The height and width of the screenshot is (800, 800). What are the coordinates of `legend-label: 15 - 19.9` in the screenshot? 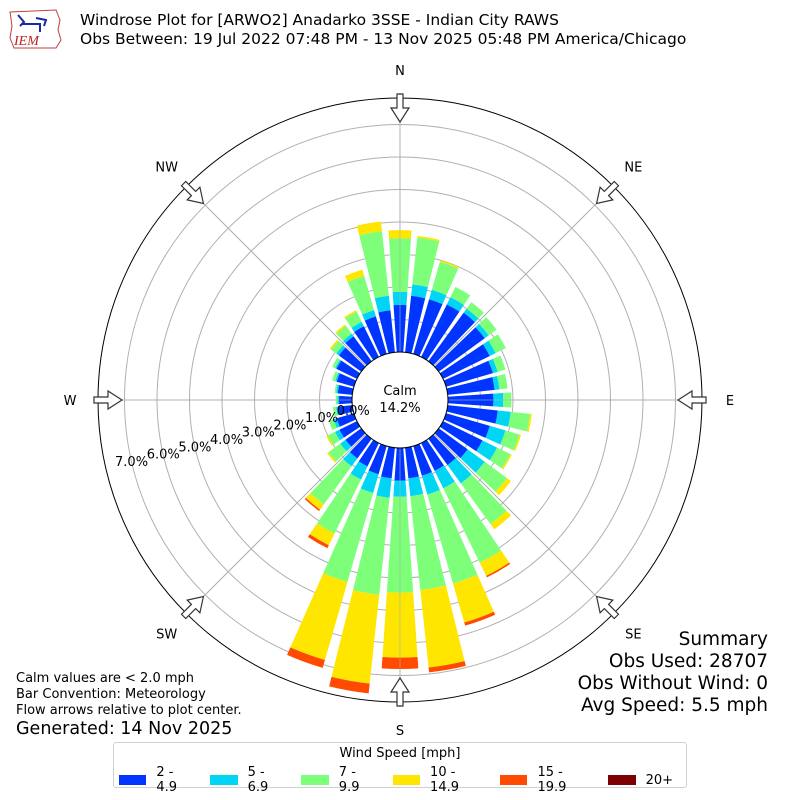 It's located at (552, 780).